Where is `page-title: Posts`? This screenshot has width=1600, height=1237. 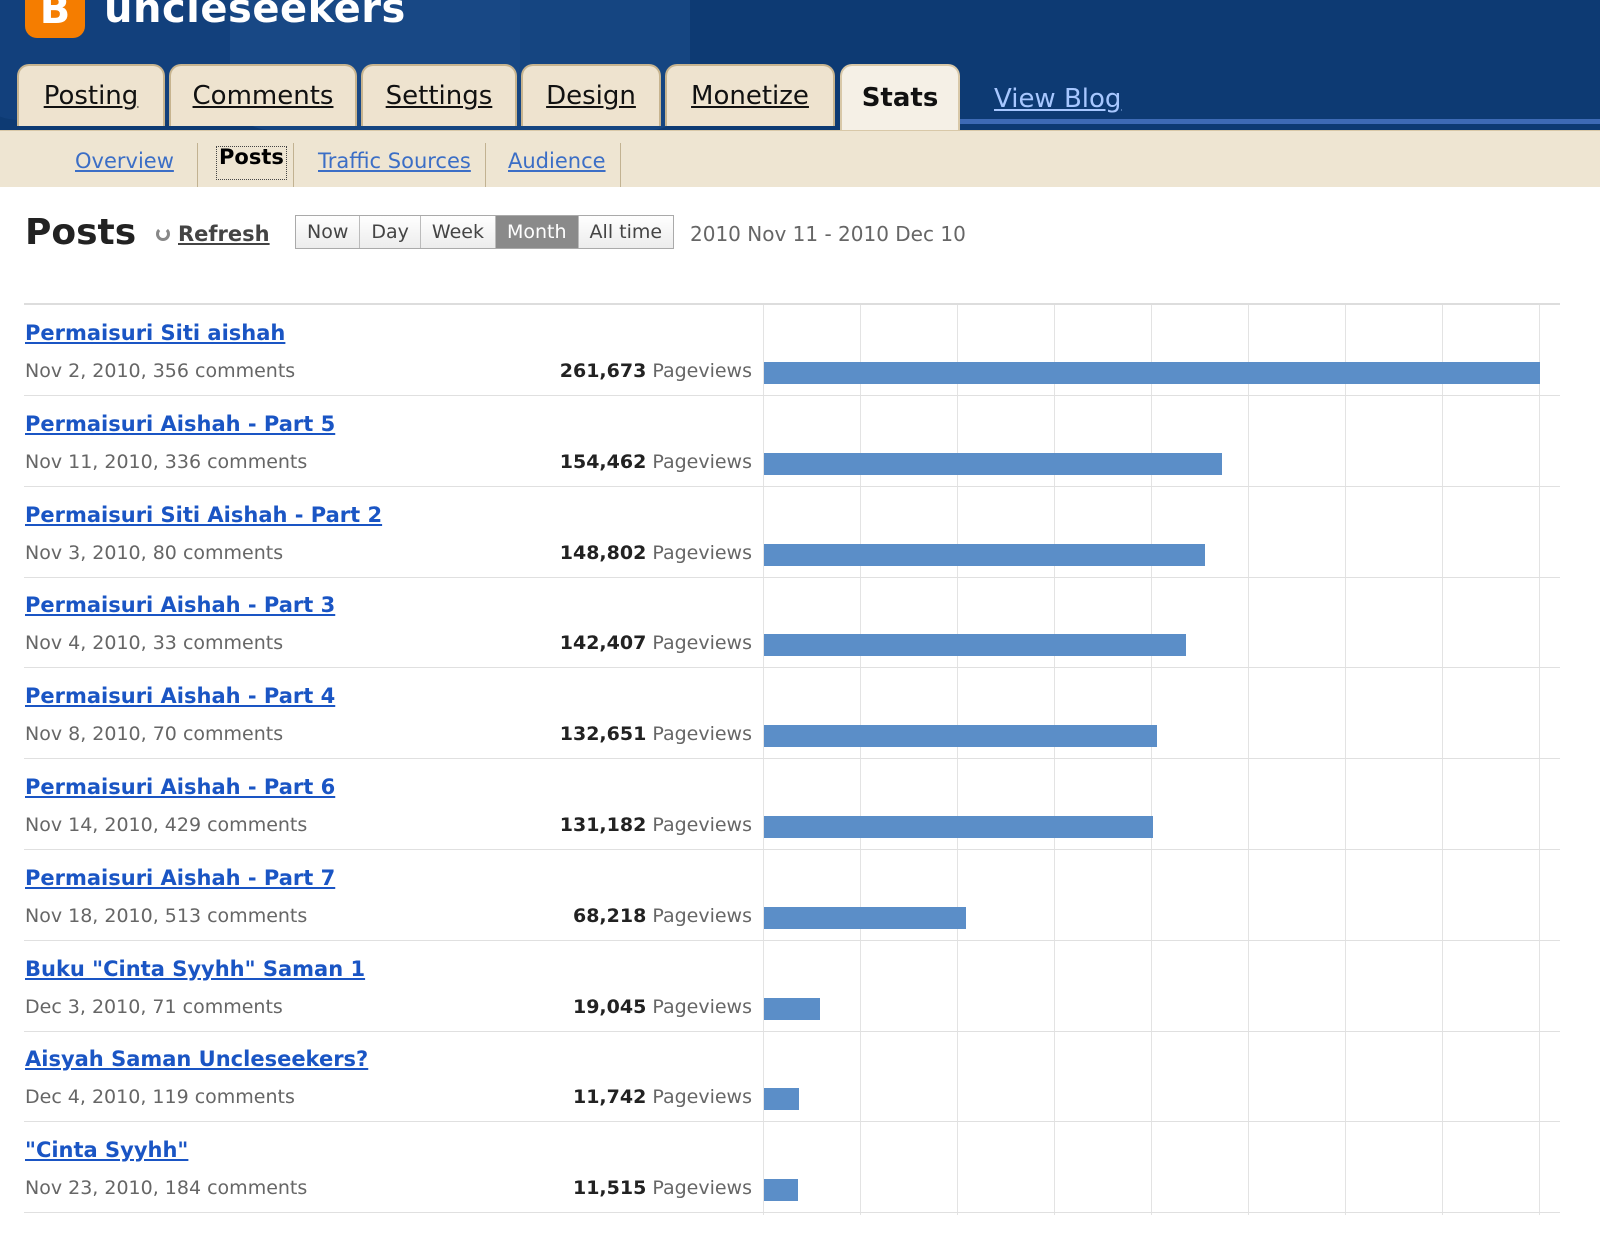 page-title: Posts is located at coordinates (81, 232).